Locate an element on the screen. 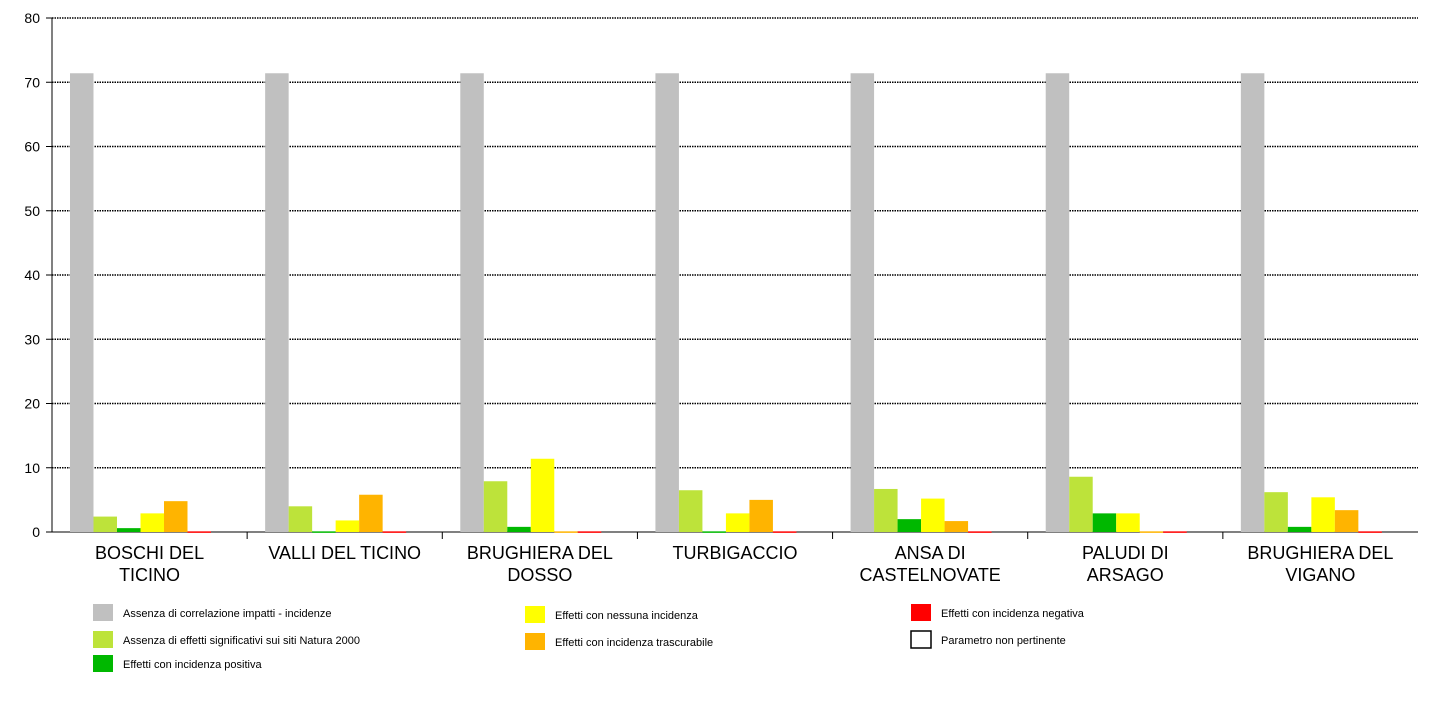  x-category-label: VIGANO is located at coordinates (1320, 575).